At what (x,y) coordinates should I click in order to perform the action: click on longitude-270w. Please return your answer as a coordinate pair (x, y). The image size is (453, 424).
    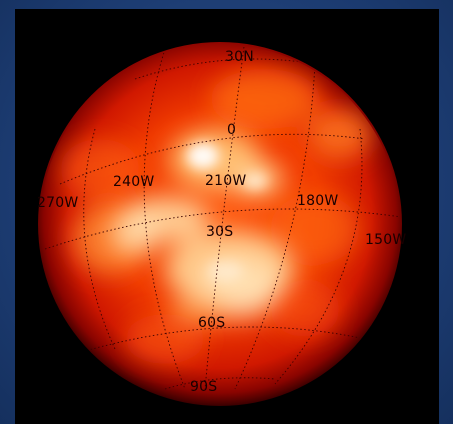
    Looking at the image, I should click on (99, 239).